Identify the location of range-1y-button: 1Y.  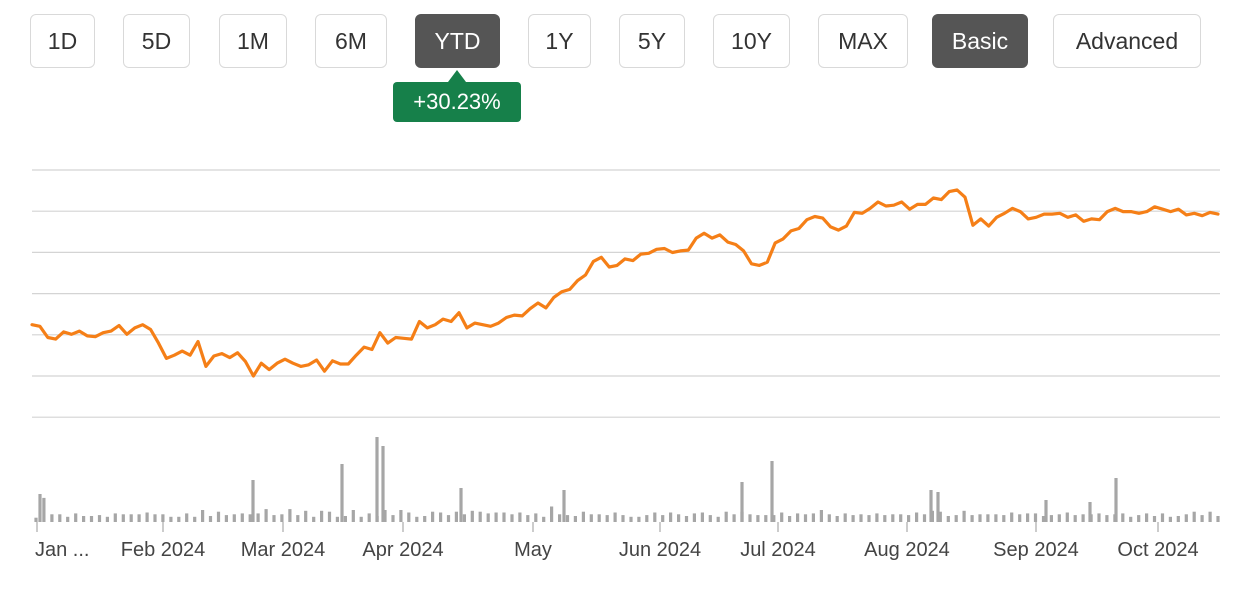
(559, 41).